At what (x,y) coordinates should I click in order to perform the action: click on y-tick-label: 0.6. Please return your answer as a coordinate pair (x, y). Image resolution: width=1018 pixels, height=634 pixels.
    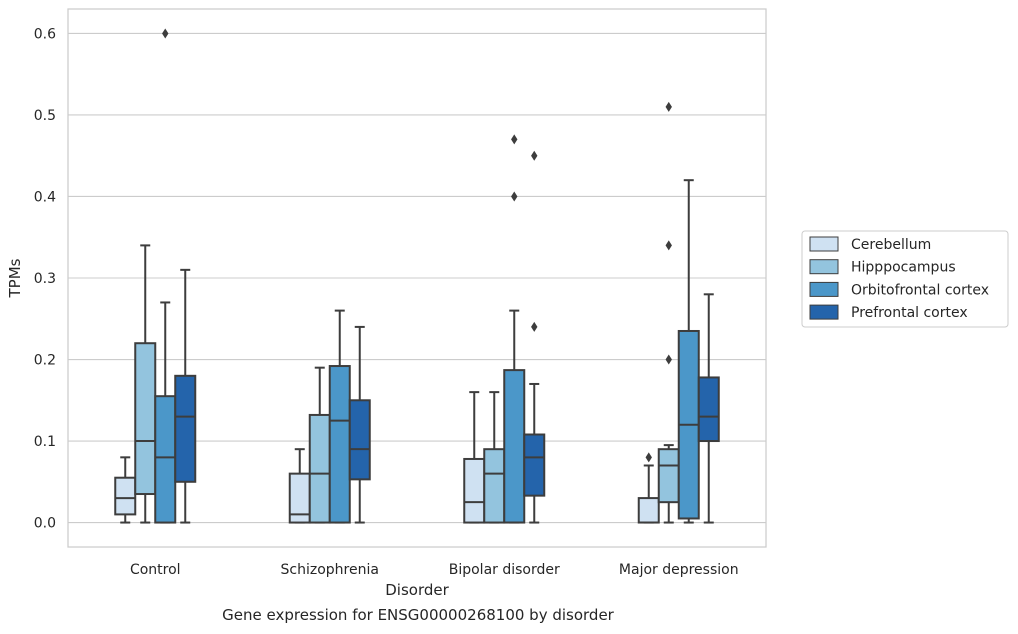
    Looking at the image, I should click on (45, 34).